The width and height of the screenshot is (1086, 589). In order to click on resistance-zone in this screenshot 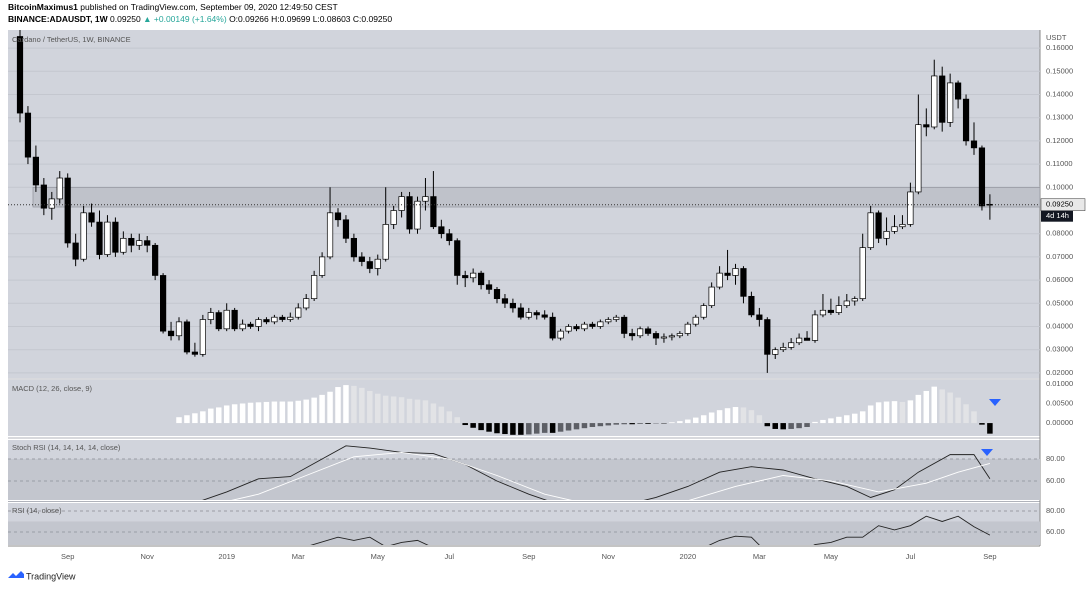, I will do `click(536, 197)`.